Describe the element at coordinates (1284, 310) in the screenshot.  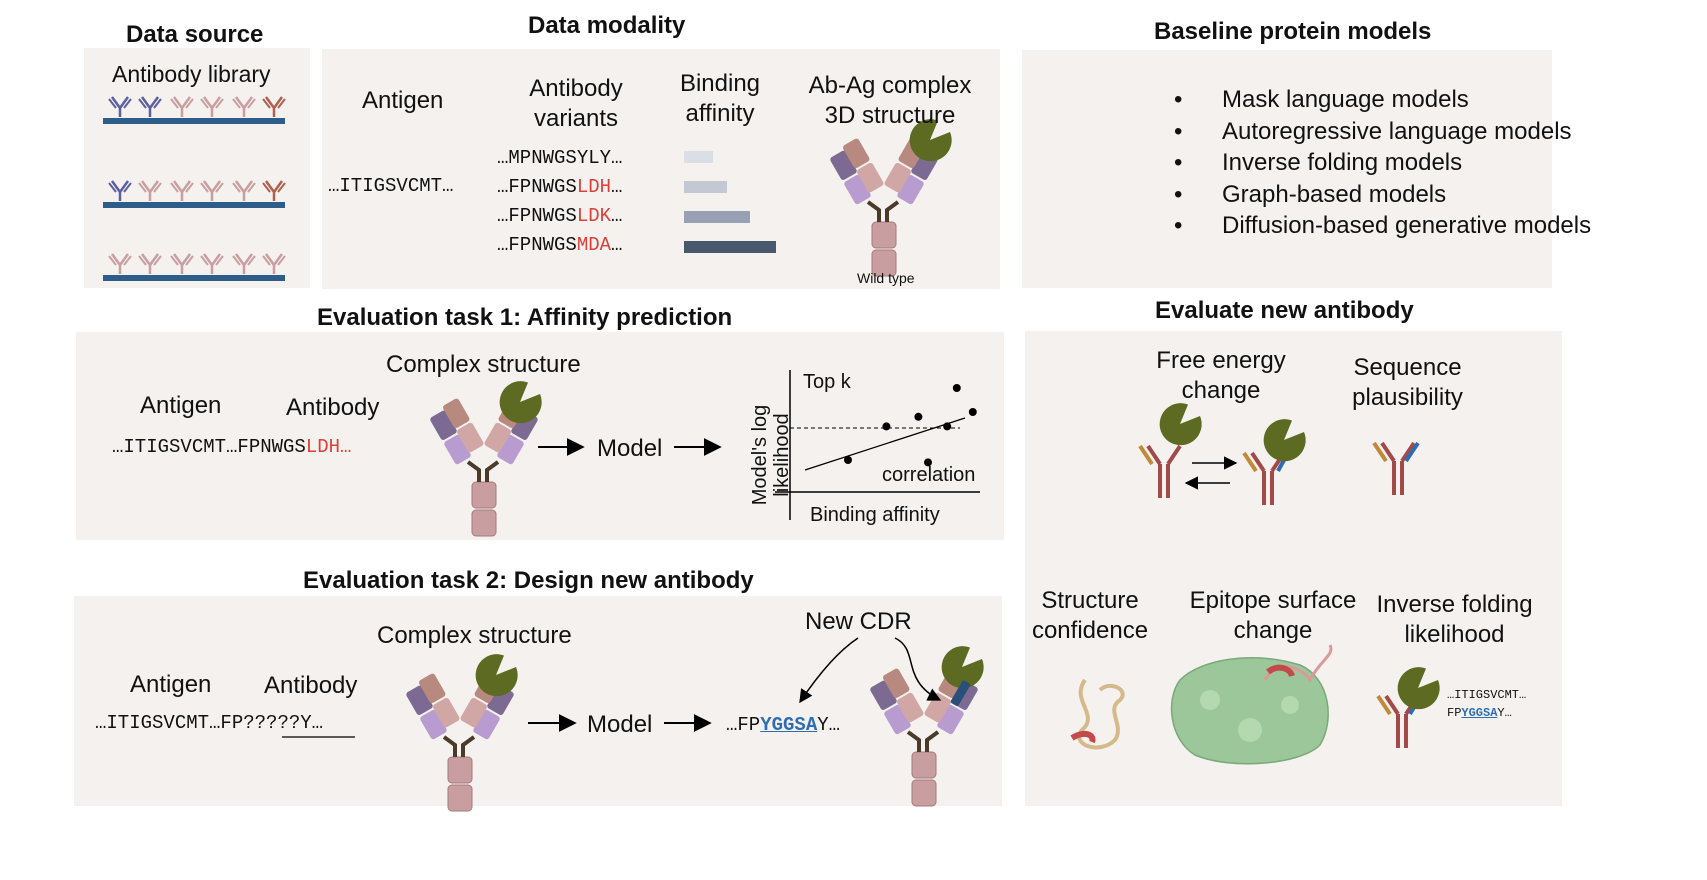
I see `evaluate-title: Evaluate new antibody` at that location.